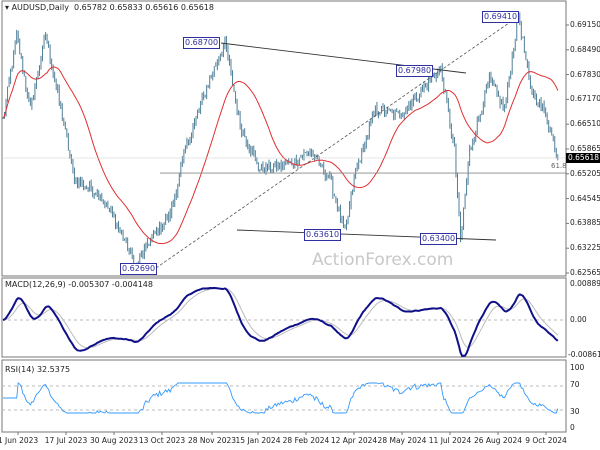  I want to click on support-trendline, so click(366, 235).